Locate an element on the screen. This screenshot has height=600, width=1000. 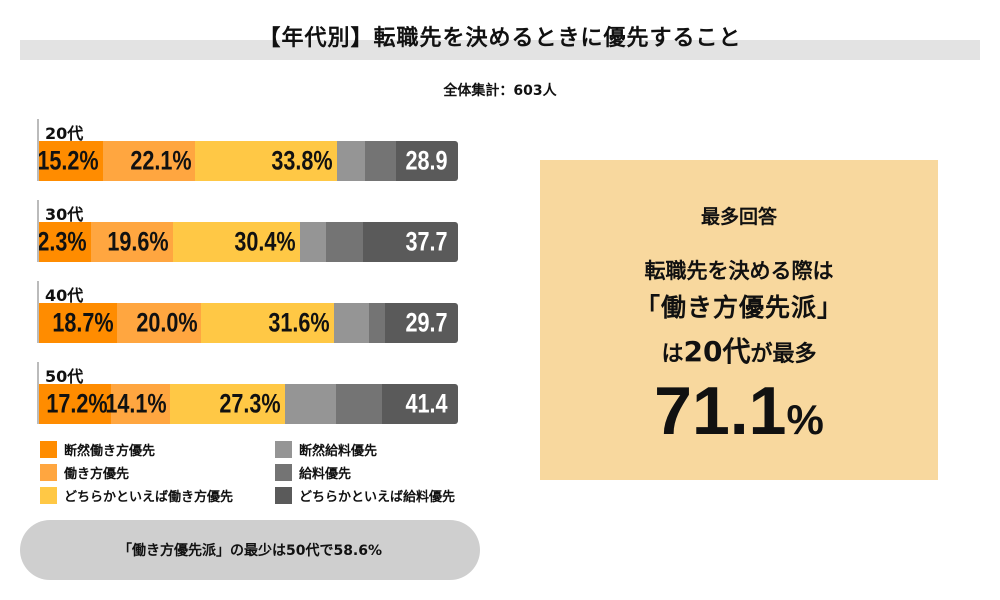
stacked-bar: 18.7% 20.0% 31.6% 29.7 is located at coordinates (248, 323).